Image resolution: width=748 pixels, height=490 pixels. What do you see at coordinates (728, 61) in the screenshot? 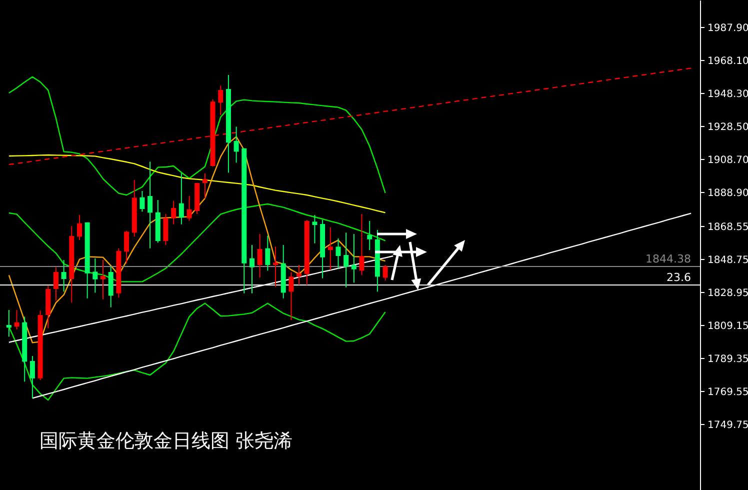
I see `y-tick-label: 1968.10` at bounding box center [728, 61].